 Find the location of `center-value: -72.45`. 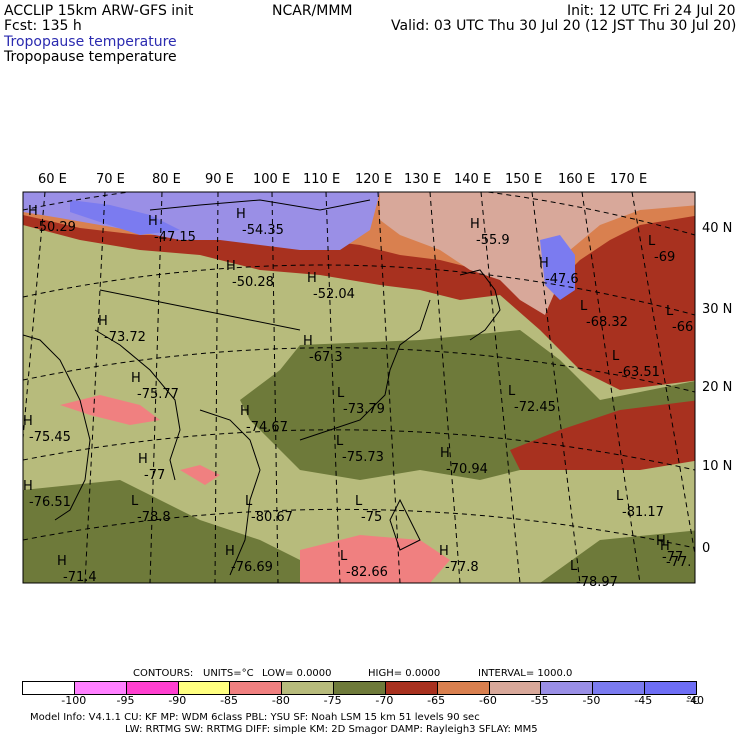

center-value: -72.45 is located at coordinates (535, 407).